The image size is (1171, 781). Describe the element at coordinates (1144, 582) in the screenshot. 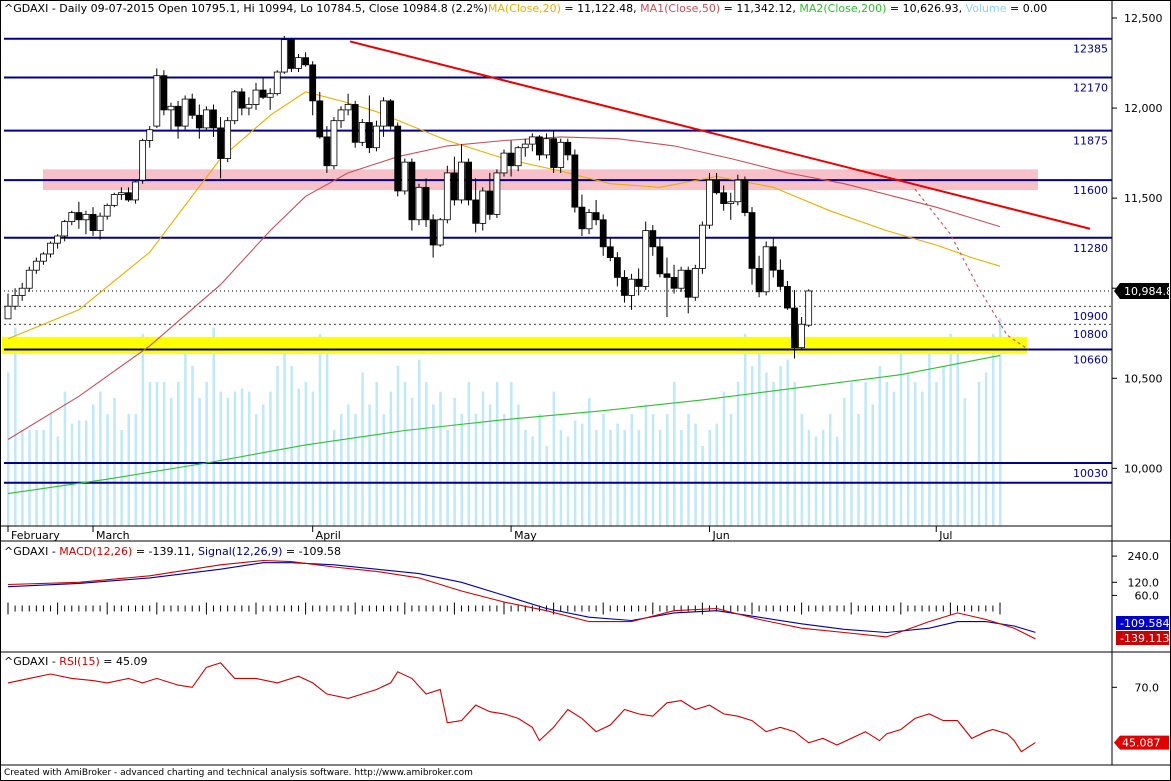

I see `macd-y-tick-label: 120.0` at that location.